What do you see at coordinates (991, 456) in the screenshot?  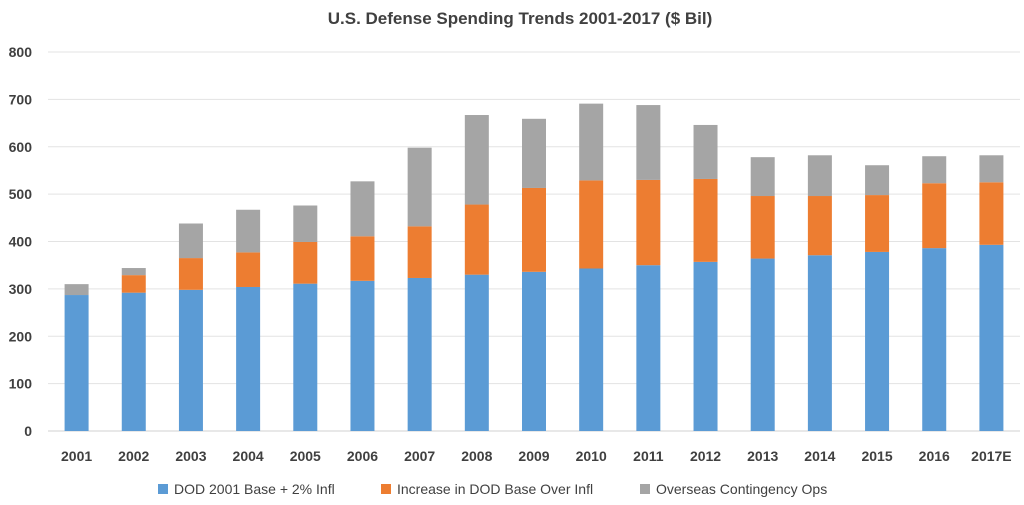 I see `x-tick-label: 2017E` at bounding box center [991, 456].